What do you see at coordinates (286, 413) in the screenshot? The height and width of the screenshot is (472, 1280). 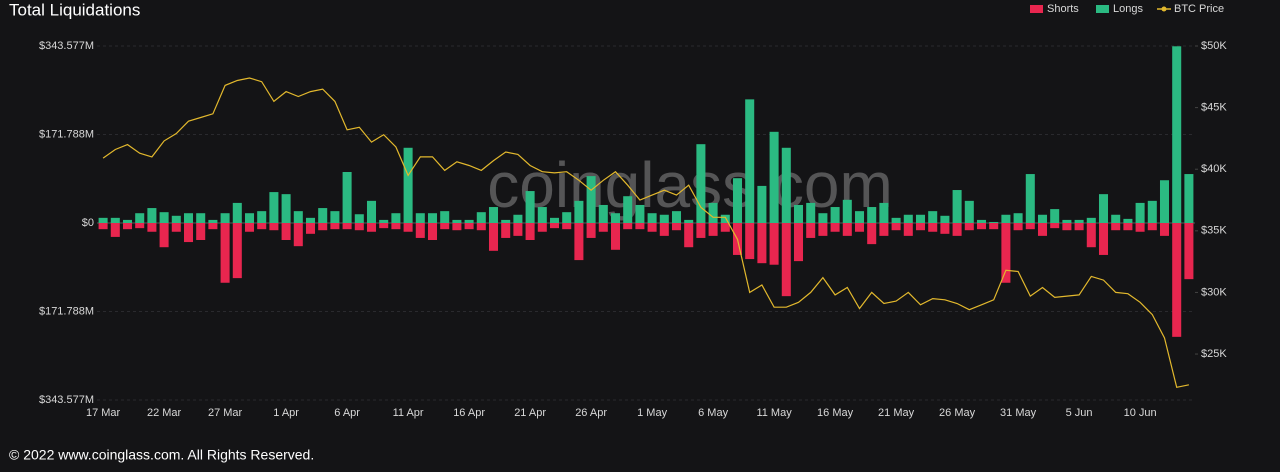 I see `x-tick-label: 1 Apr` at bounding box center [286, 413].